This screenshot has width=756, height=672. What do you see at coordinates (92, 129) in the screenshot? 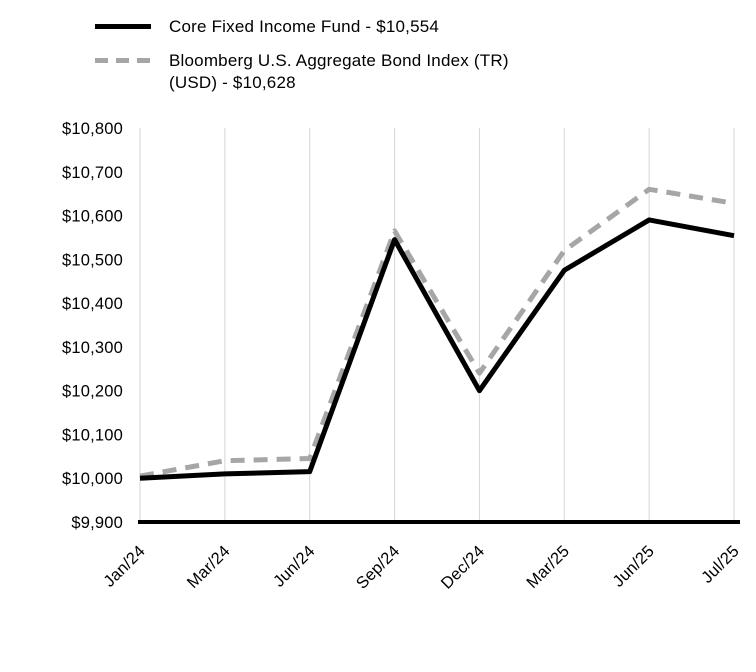
I see `y-axis-tick-label: $10,800` at bounding box center [92, 129].